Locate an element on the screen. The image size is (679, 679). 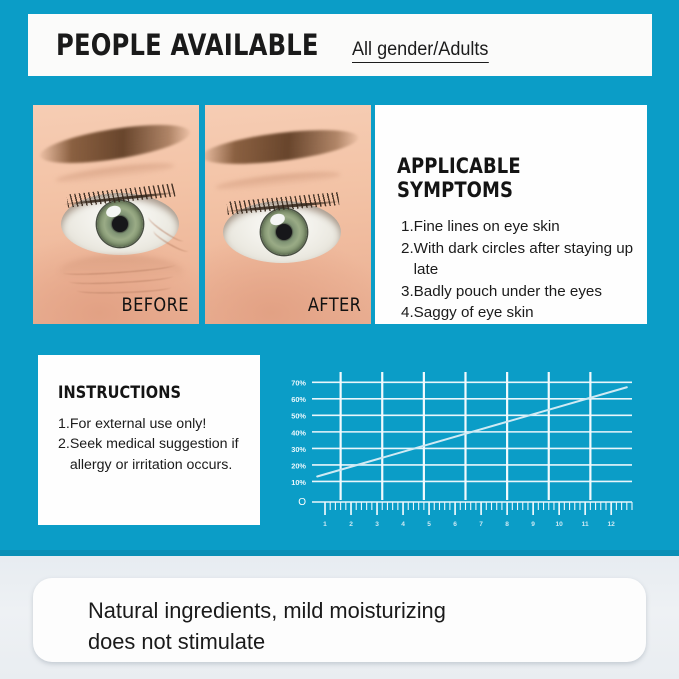
list-item-number: 3. is located at coordinates (407, 291).